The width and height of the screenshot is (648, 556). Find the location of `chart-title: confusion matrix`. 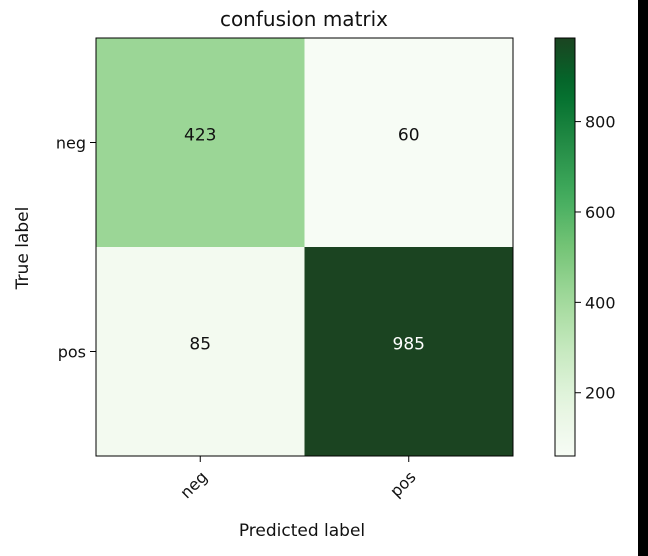

chart-title: confusion matrix is located at coordinates (304, 19).